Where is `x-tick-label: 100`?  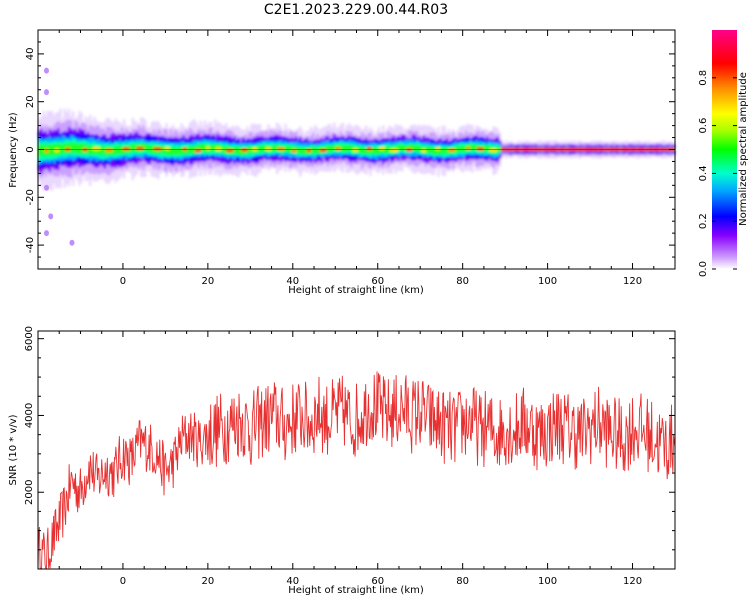 x-tick-label: 100 is located at coordinates (547, 281).